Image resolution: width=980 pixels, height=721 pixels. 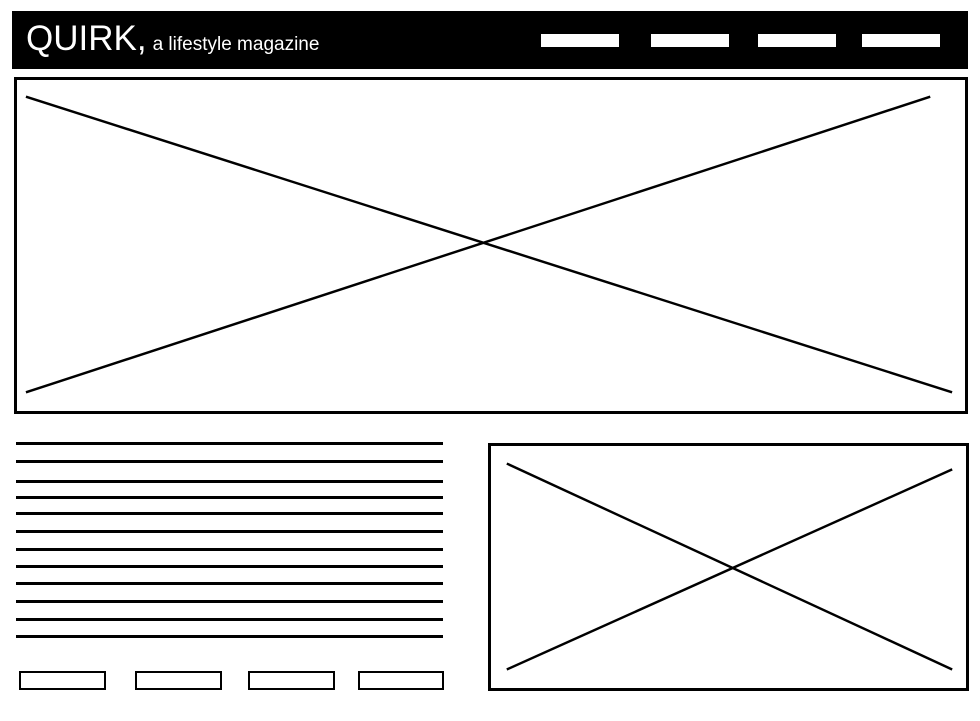 I want to click on brand-tagline: a lifestyle magazine, so click(x=236, y=44).